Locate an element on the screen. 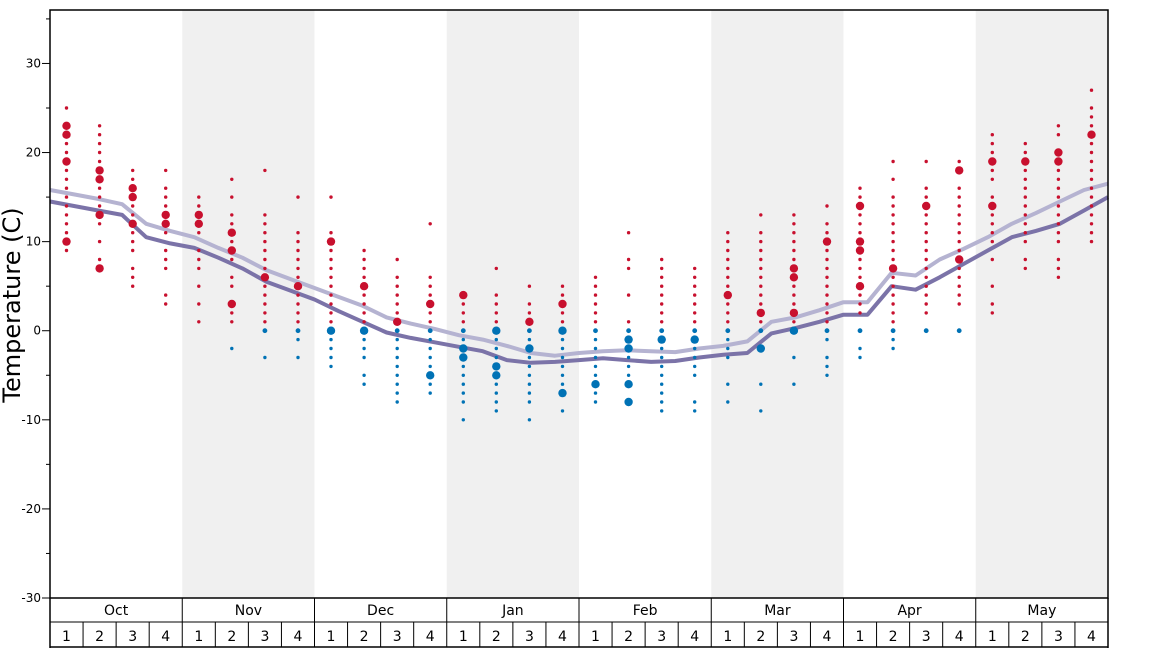 This screenshot has height=648, width=1168. week-label: 2 is located at coordinates (893, 637).